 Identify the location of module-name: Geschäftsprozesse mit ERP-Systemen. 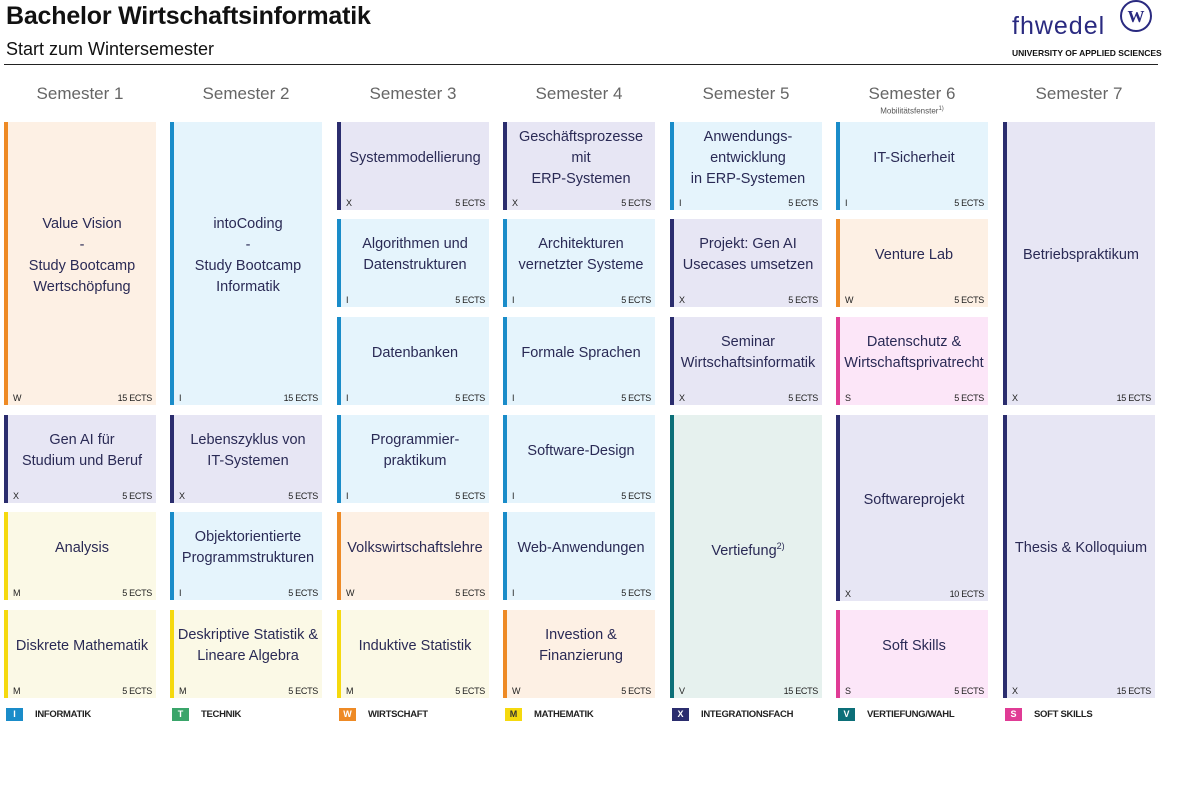
(581, 157).